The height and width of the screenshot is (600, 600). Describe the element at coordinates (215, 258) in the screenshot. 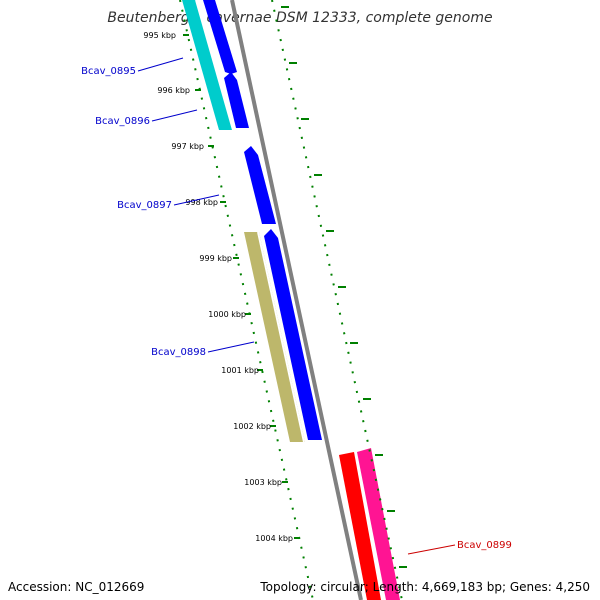

I see `tick-label: 999 kbp` at that location.